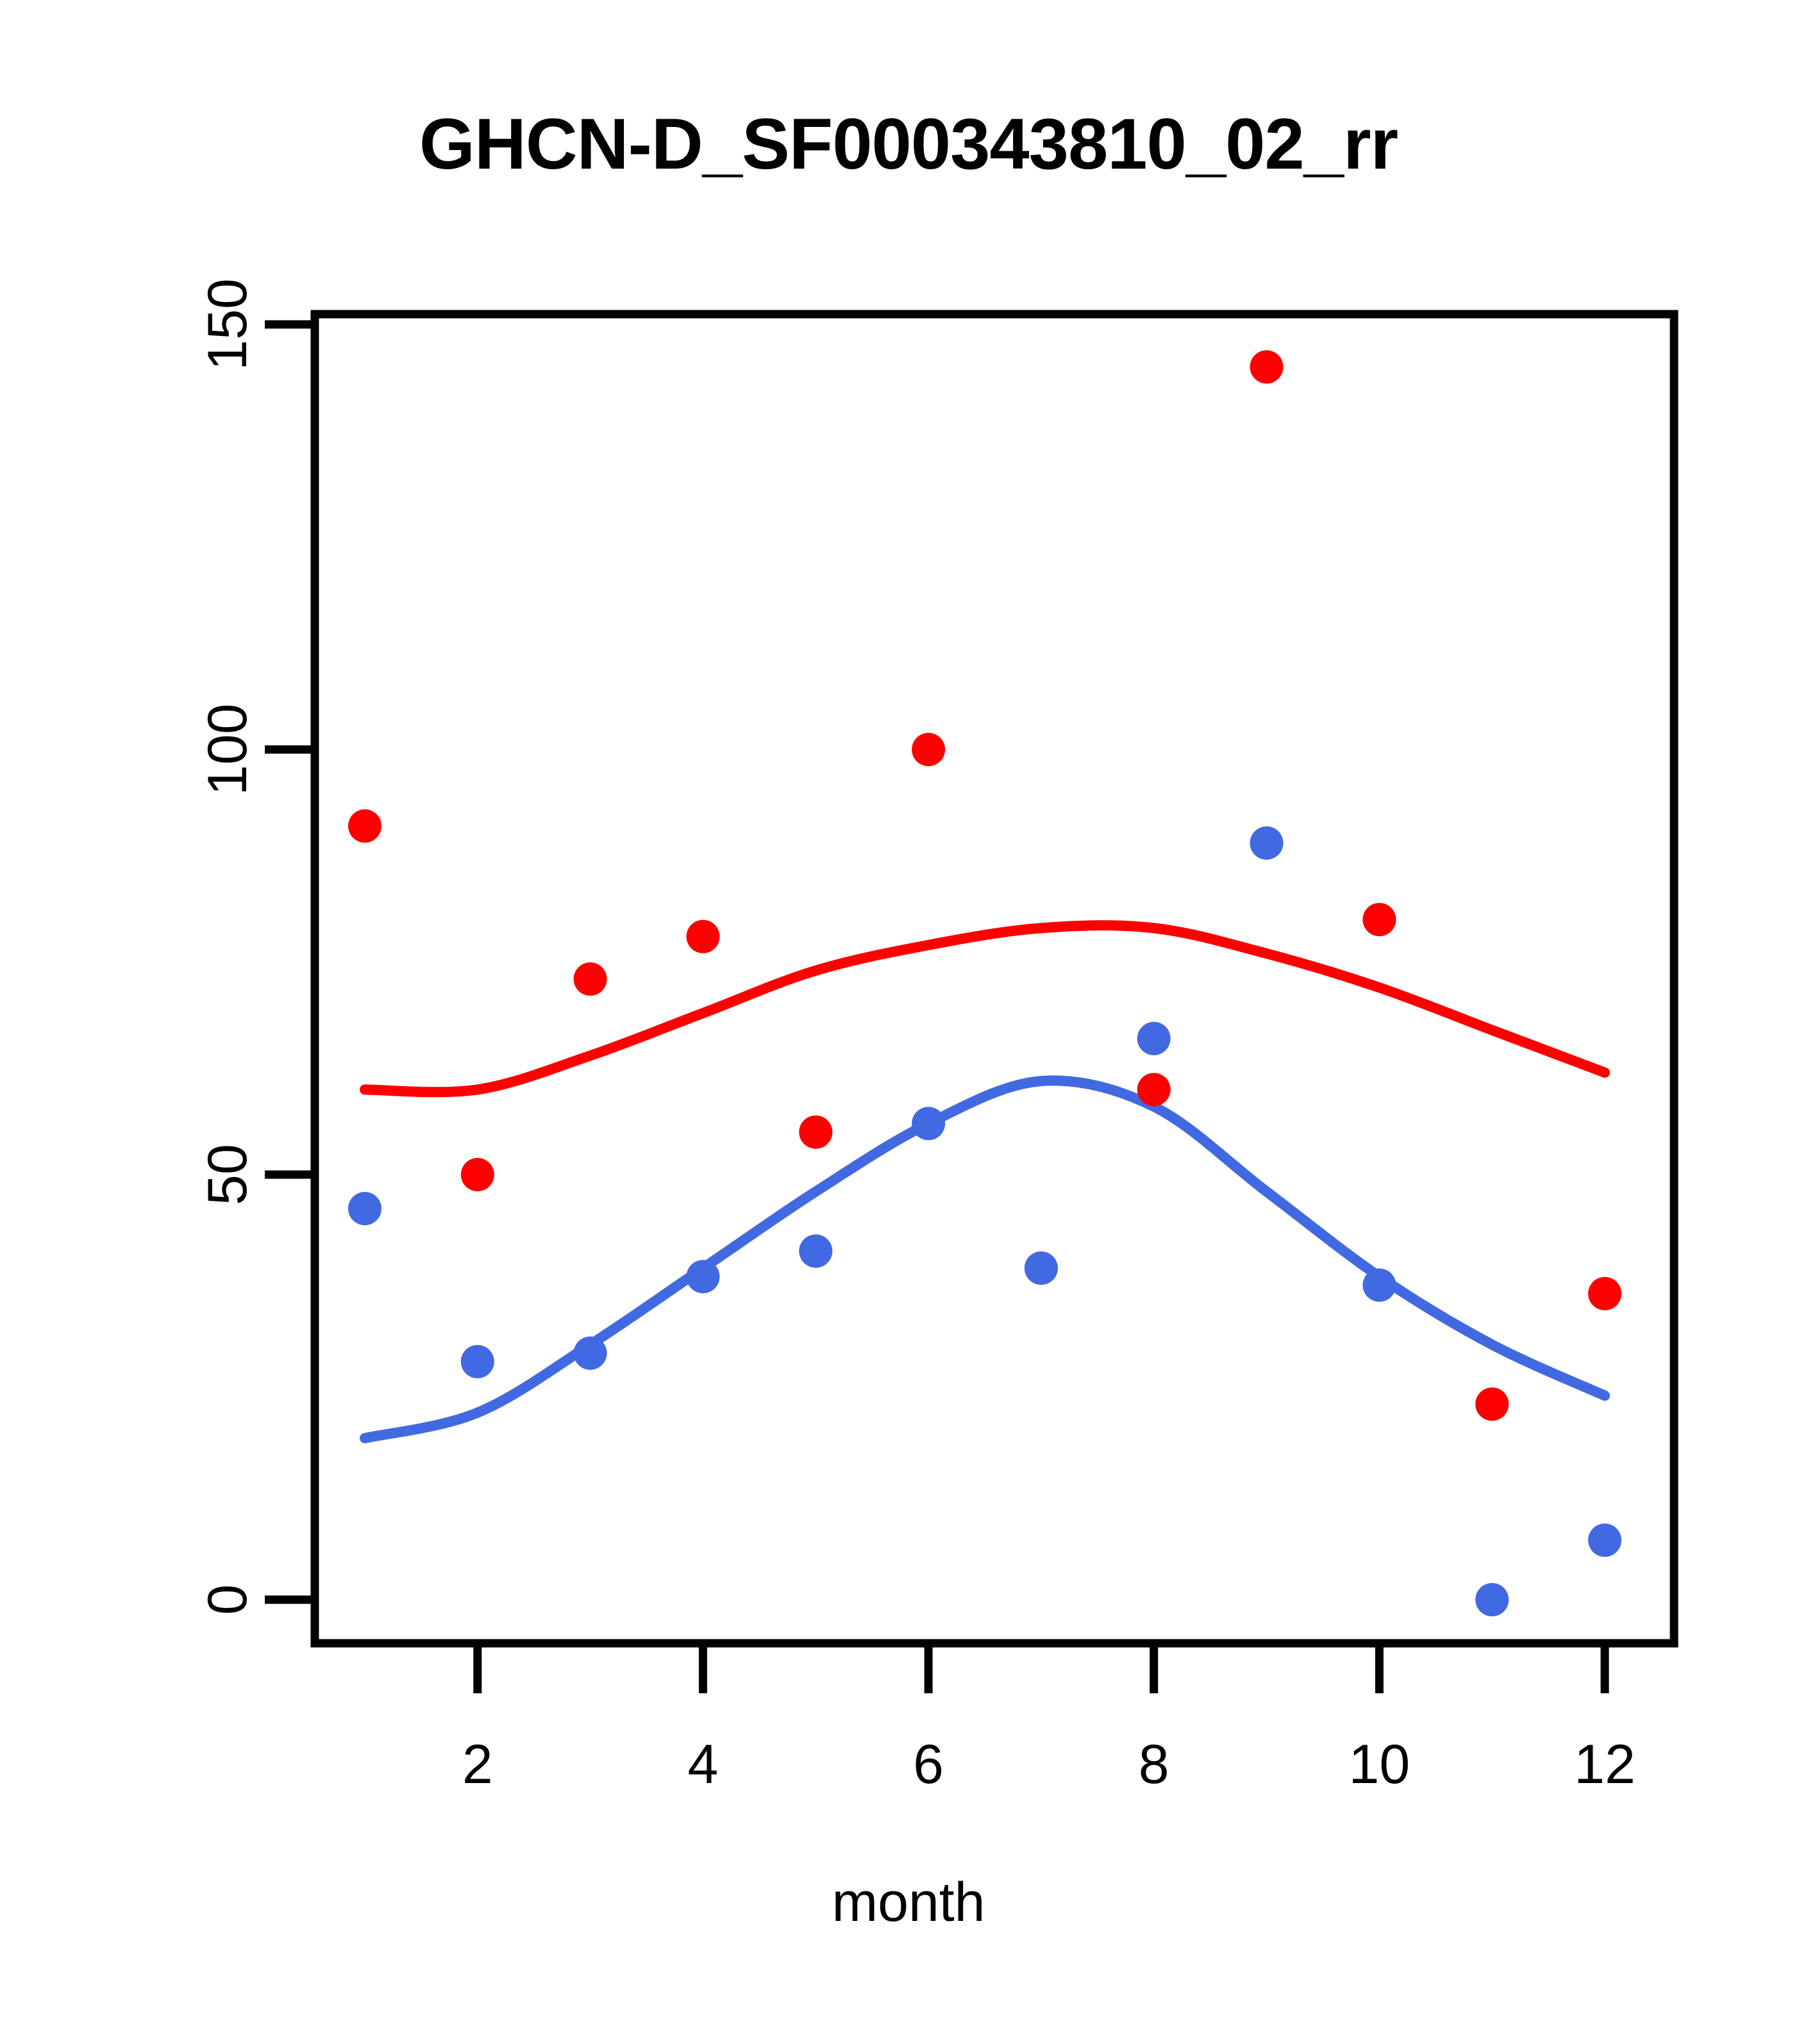  What do you see at coordinates (985, 1009) in the screenshot?
I see `red-smooth-line` at bounding box center [985, 1009].